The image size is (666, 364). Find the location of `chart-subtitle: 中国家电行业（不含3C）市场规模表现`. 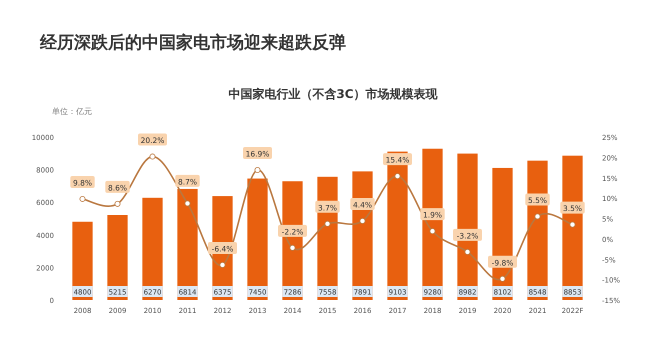

chart-subtitle: 中国家电行业（不含3C）市场规模表现 is located at coordinates (333, 94).